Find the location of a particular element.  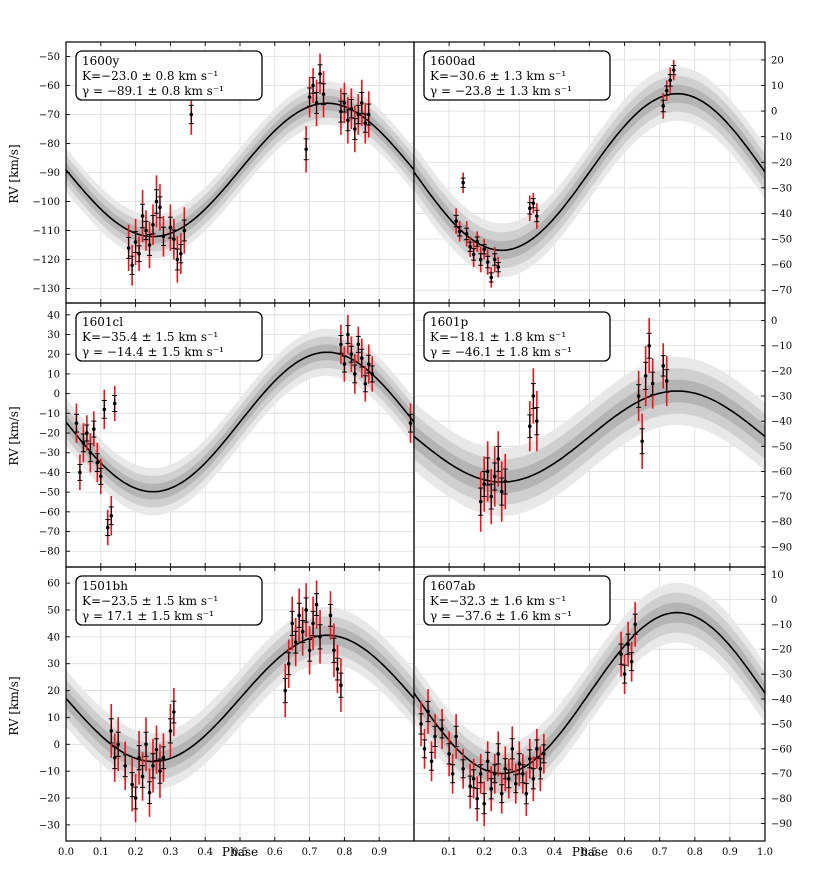

panel-1601p-ytick-label-8: −10 is located at coordinates (781, 346).